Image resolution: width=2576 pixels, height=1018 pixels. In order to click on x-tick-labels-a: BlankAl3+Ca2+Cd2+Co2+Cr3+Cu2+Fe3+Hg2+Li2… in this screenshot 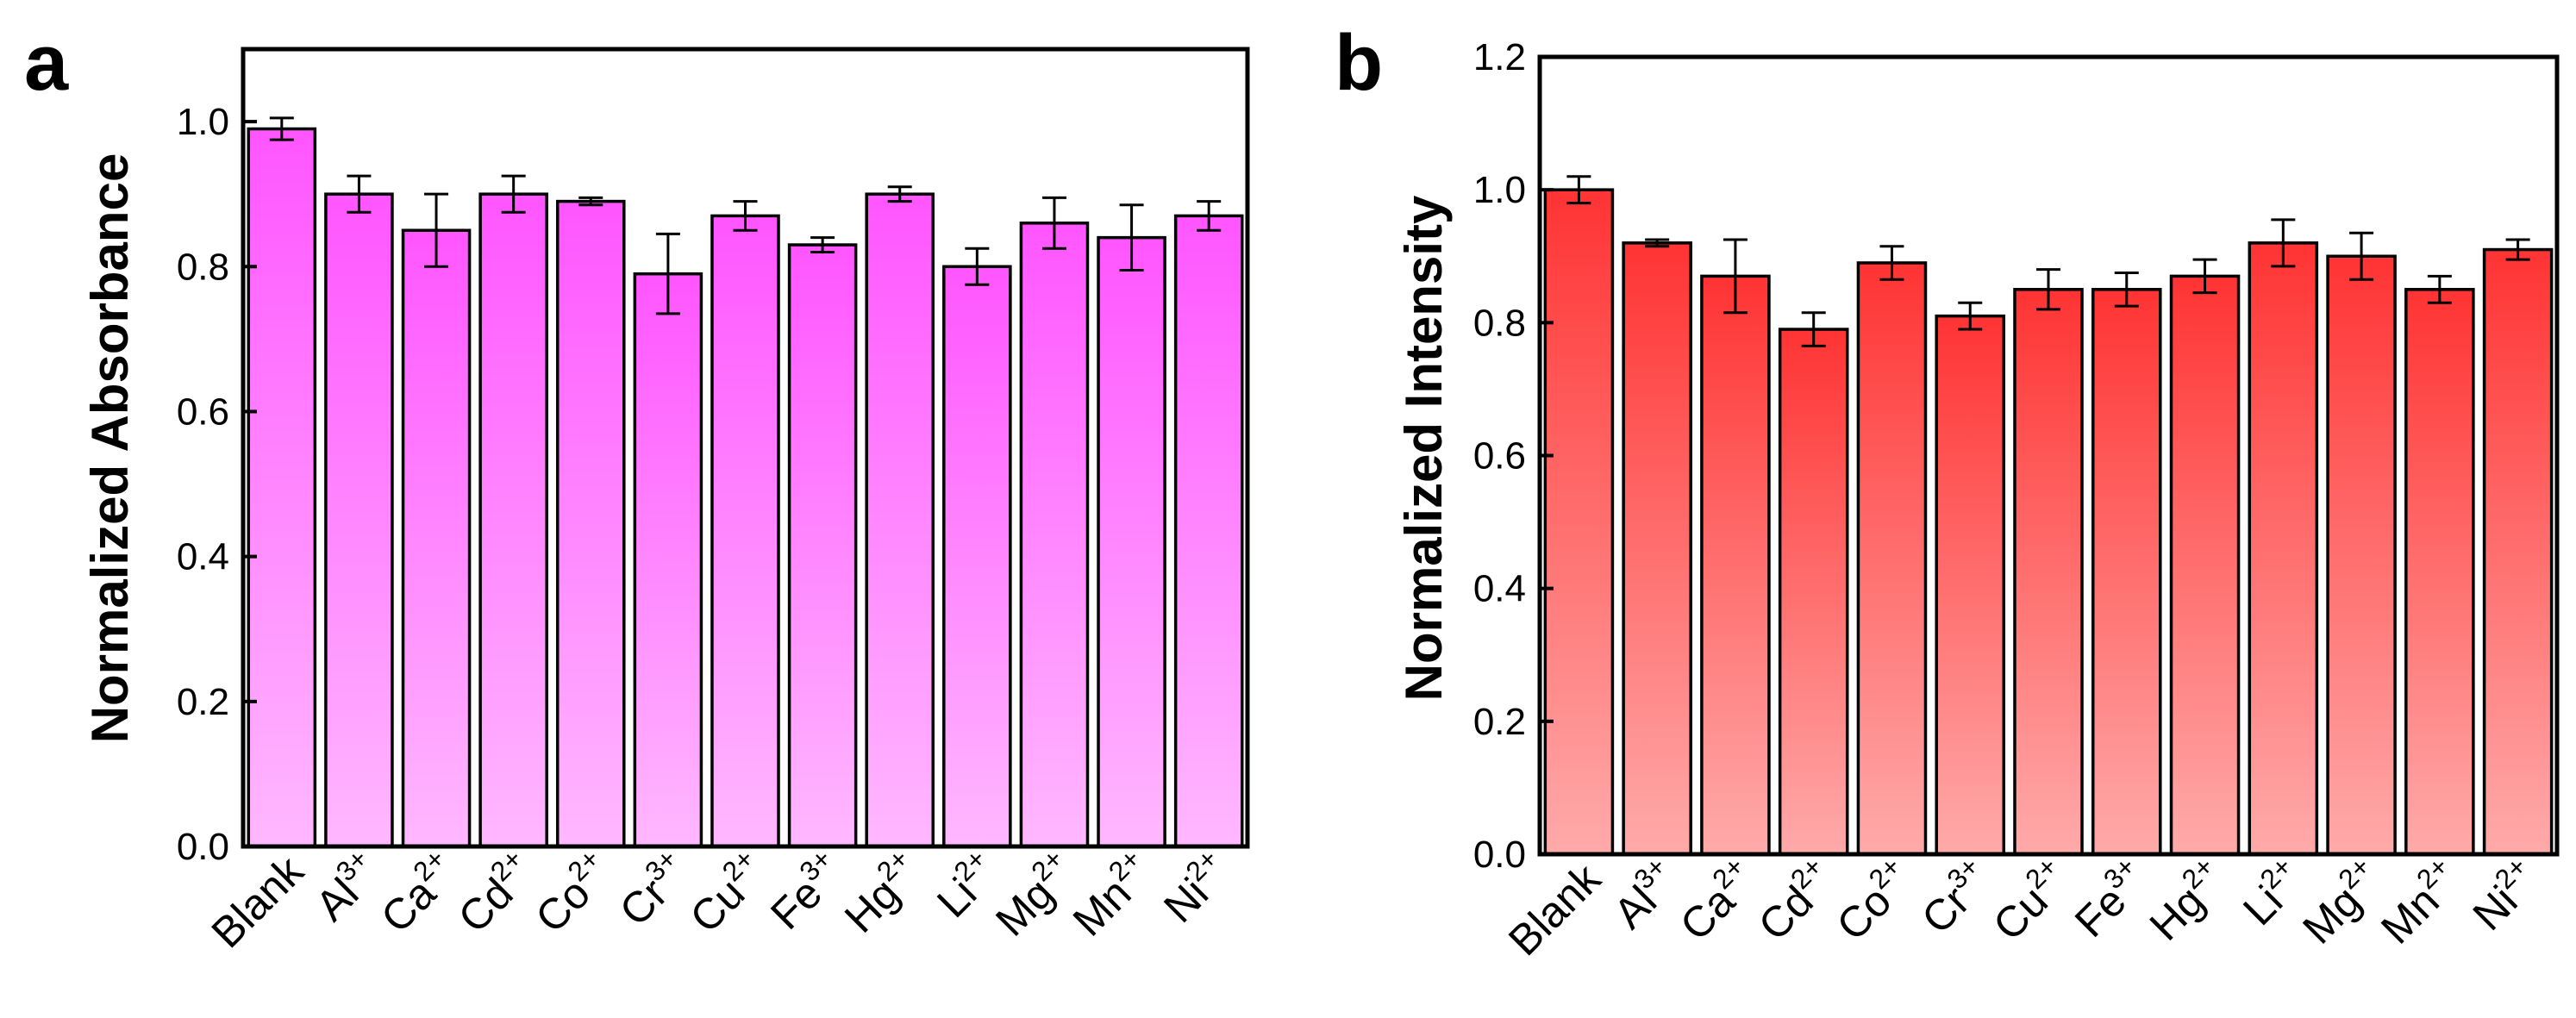, I will do `click(721, 900)`.